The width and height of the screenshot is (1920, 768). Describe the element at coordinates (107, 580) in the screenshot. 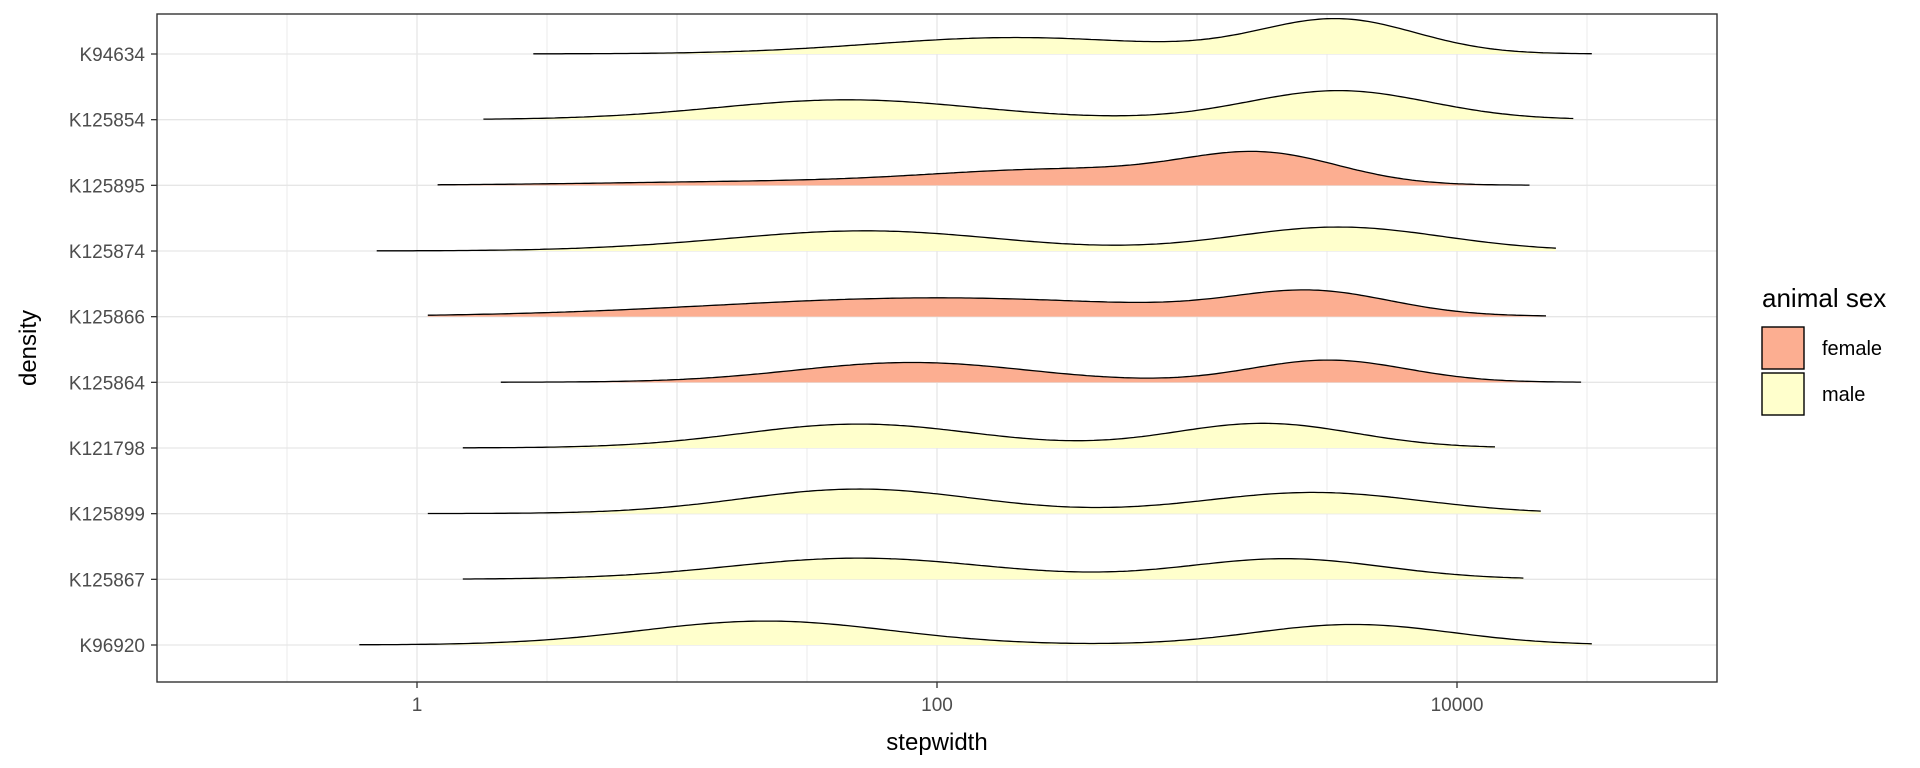

I see `y-tick-label: K125867` at that location.